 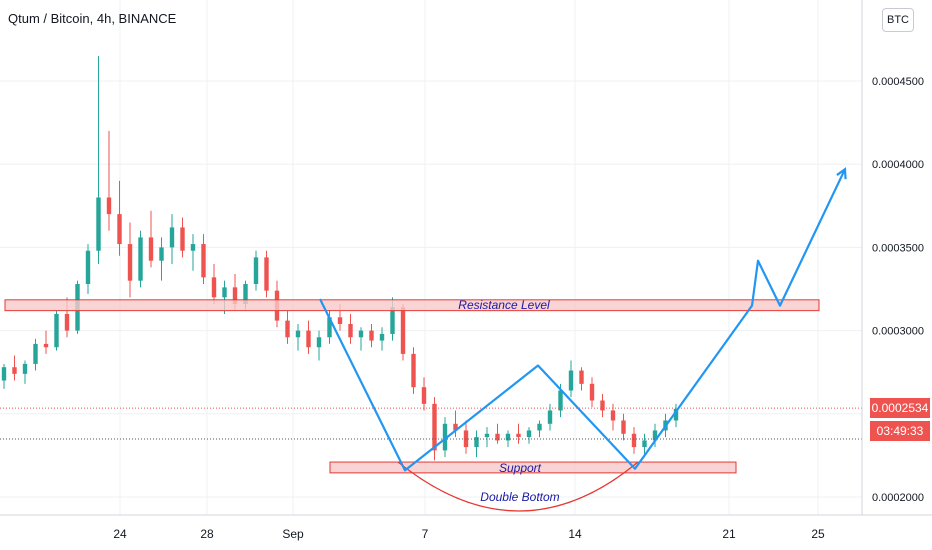 I want to click on y-tick-label: 0.0002000, so click(x=898, y=498).